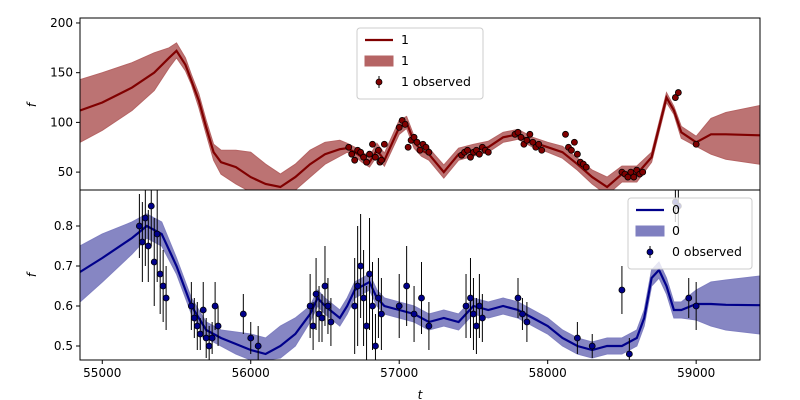 This screenshot has width=800, height=400. I want to click on top-legend-label: 1 observed, so click(436, 81).